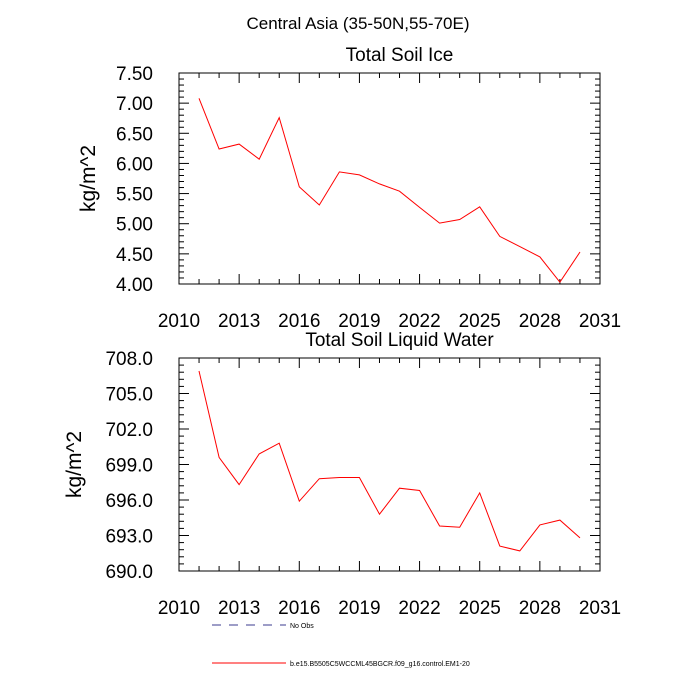  Describe the element at coordinates (74, 464) in the screenshot. I see `y-axis-label-1: kg/m^2` at that location.